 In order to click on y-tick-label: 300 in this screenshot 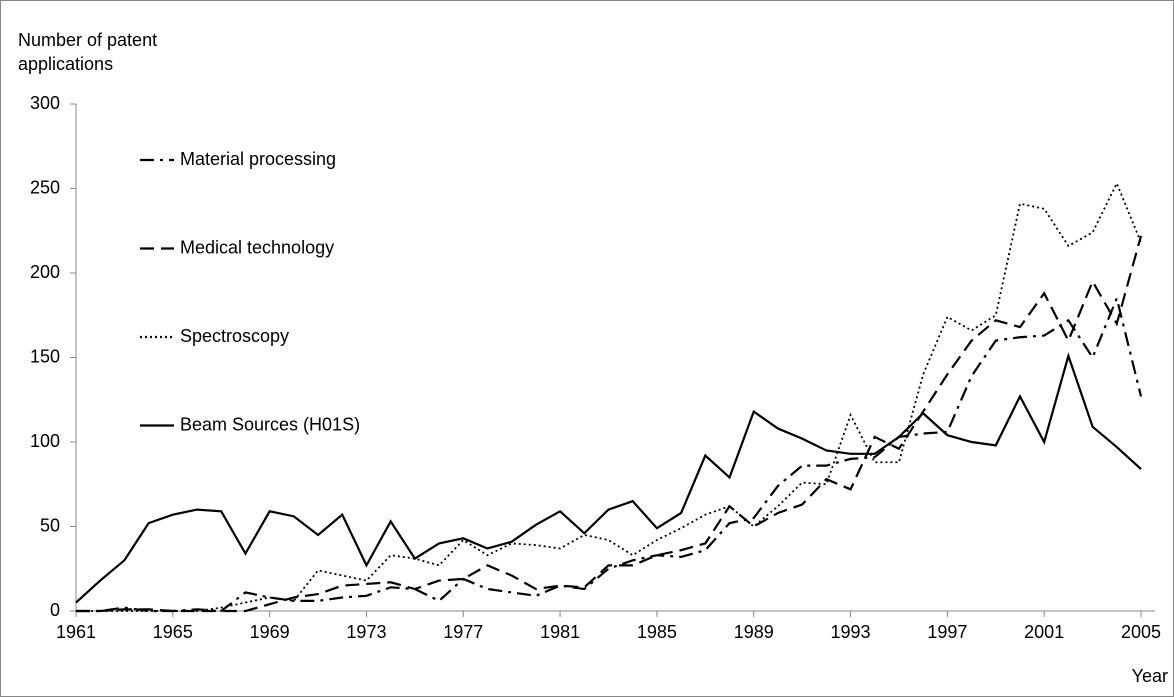, I will do `click(45, 103)`.